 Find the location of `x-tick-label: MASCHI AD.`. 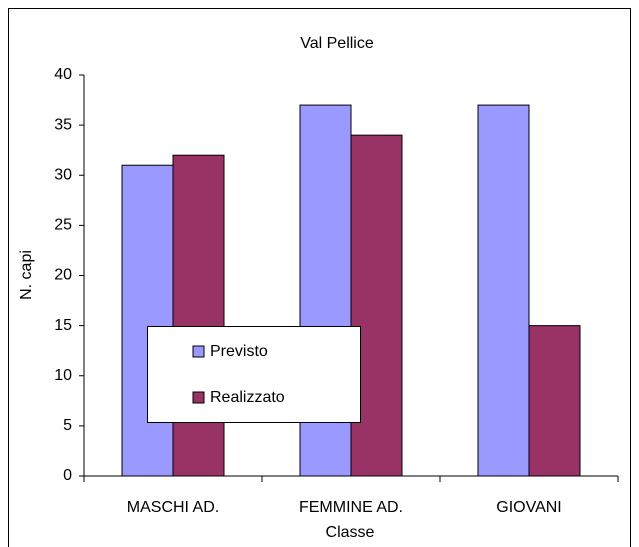

x-tick-label: MASCHI AD. is located at coordinates (173, 507).